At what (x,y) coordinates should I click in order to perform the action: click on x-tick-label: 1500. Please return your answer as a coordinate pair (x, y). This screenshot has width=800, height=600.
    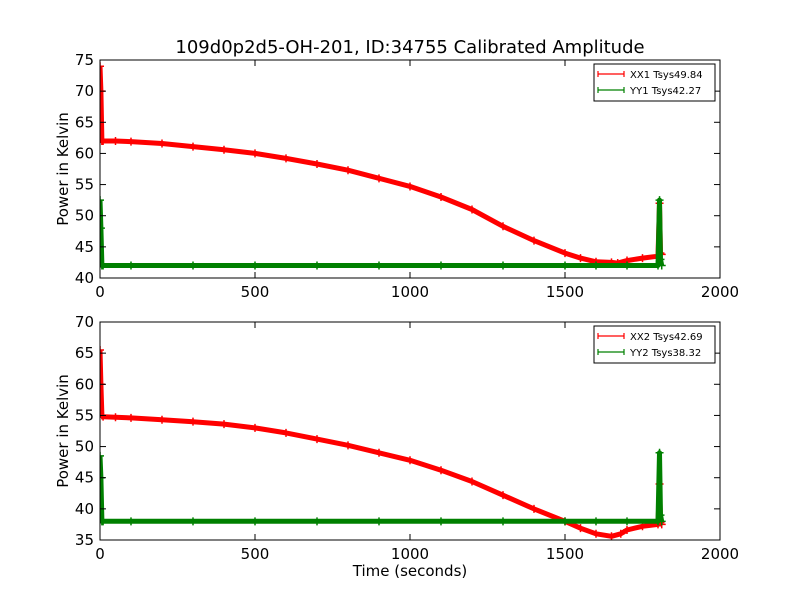
    Looking at the image, I should click on (565, 292).